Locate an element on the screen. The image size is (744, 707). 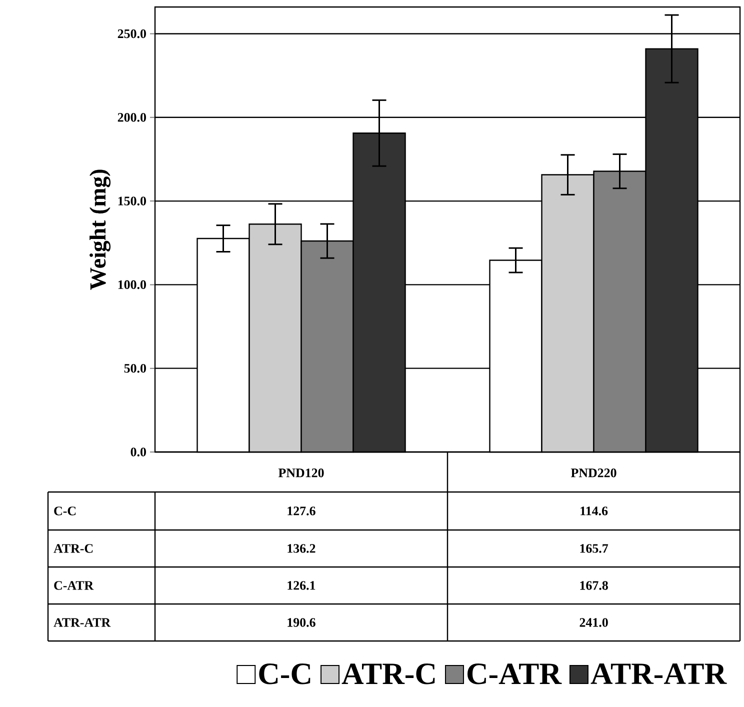
text: ATR-C is located at coordinates (73, 548).